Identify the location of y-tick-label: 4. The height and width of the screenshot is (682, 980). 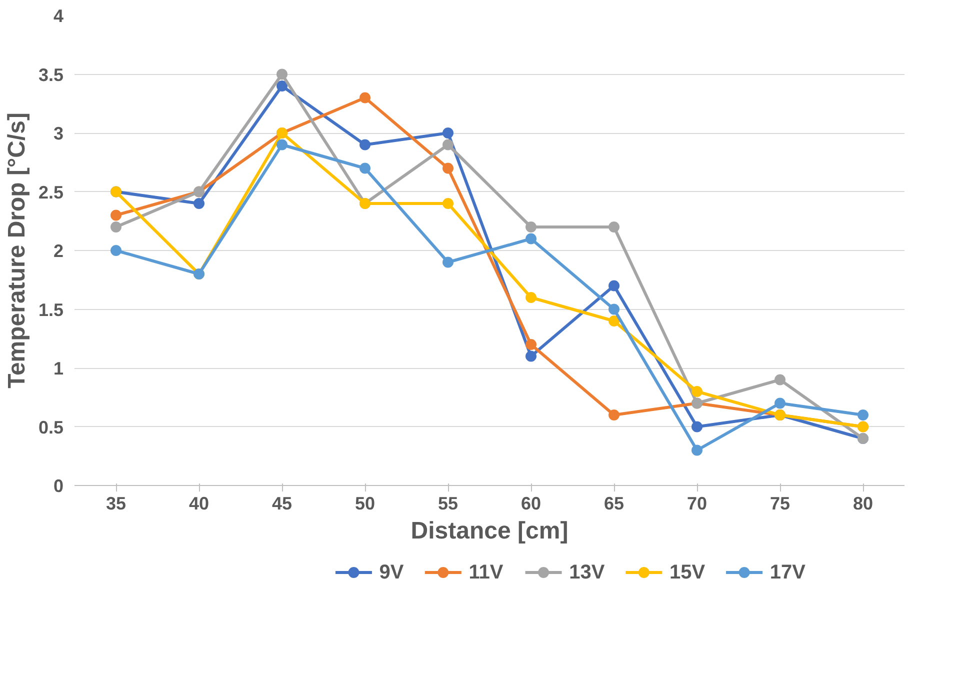
(58, 16).